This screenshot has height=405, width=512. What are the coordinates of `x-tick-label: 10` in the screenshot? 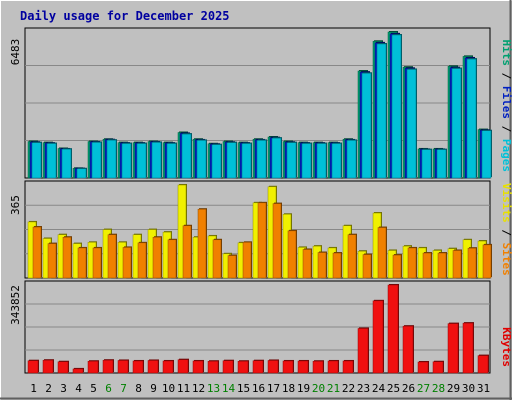 It's located at (168, 388).